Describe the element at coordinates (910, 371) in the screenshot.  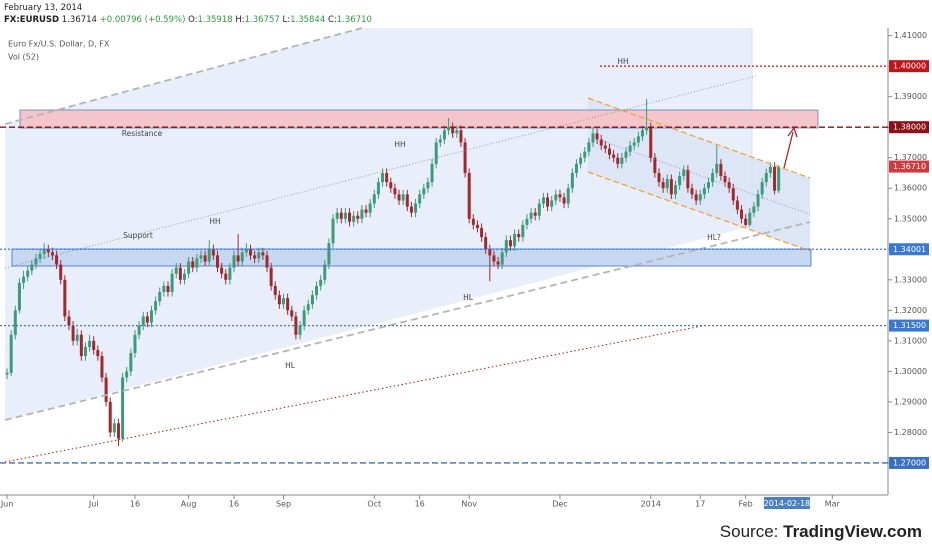
I see `y-tick-label: 1.30000` at that location.